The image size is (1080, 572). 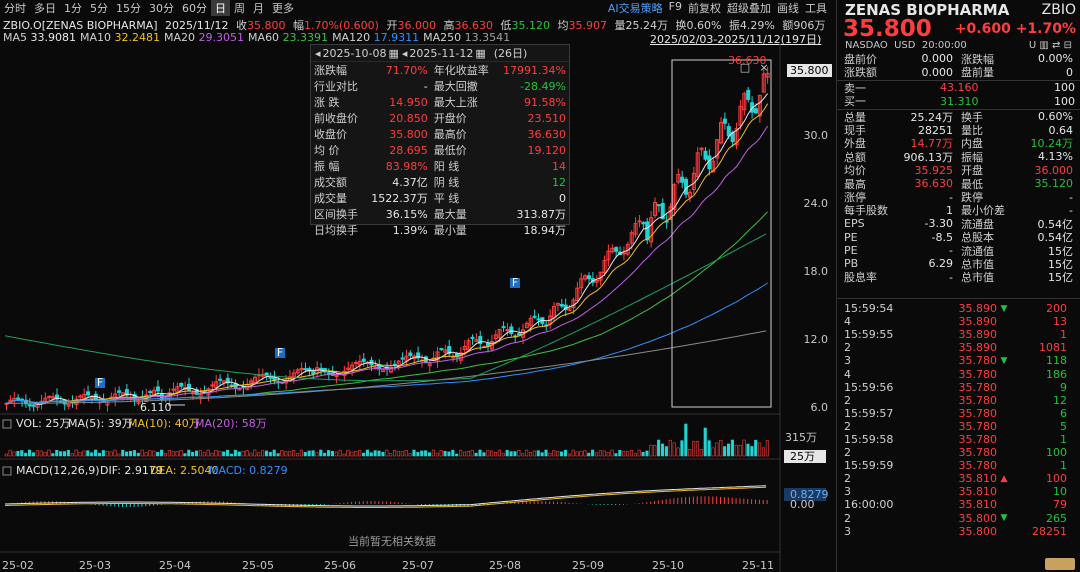 I want to click on ma-legend-label: MA60, so click(x=265, y=37).